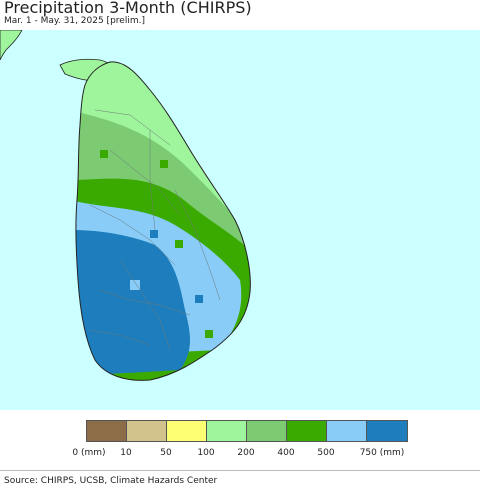 The image size is (480, 491). What do you see at coordinates (206, 453) in the screenshot?
I see `legend-tick-label: 100` at bounding box center [206, 453].